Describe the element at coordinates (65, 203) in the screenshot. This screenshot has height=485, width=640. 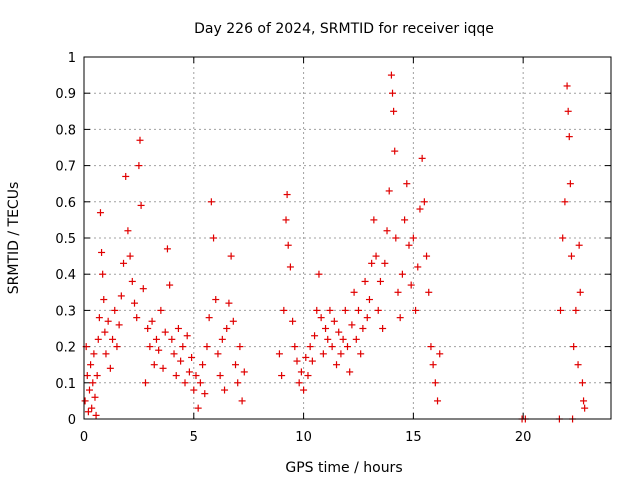
I see `y-tick-label: 0.6` at that location.